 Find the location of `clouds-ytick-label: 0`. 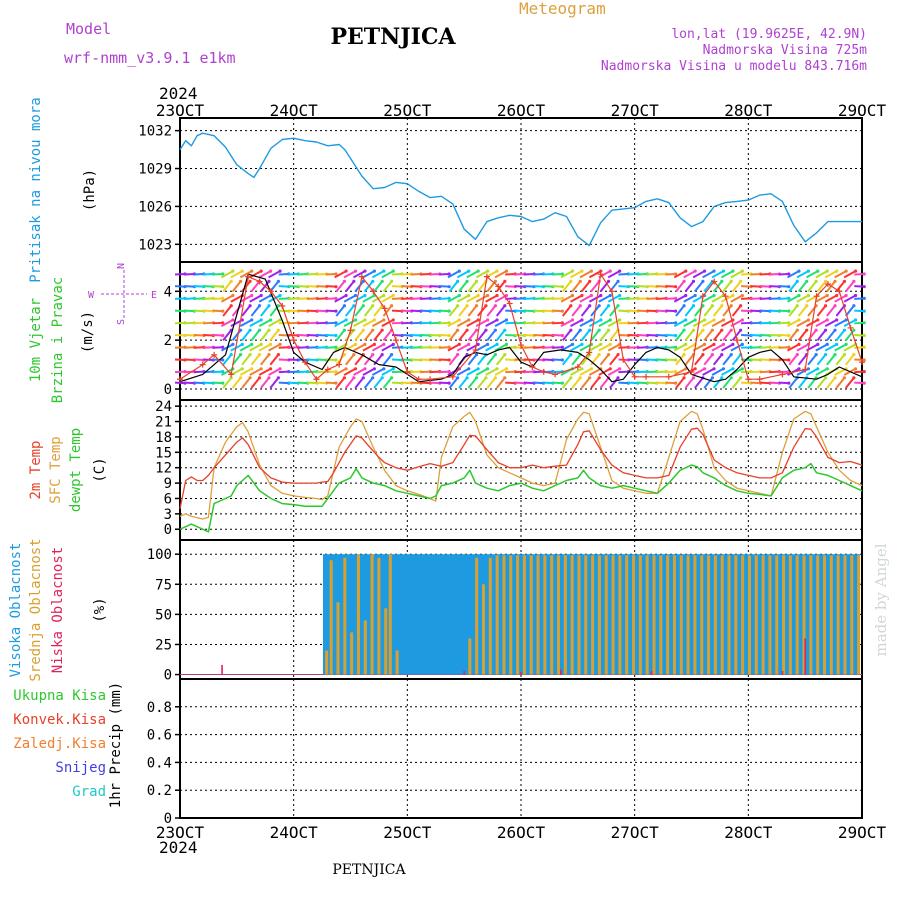

clouds-ytick-label: 0 is located at coordinates (168, 676).